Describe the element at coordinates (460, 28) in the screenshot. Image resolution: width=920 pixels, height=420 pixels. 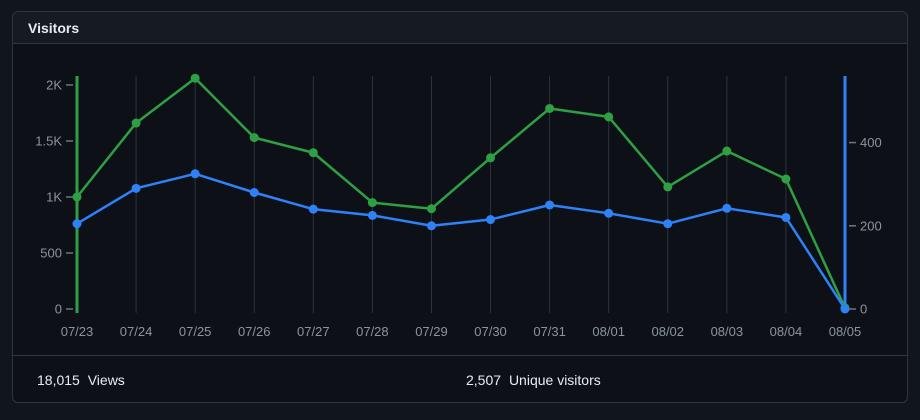
I see `card-header: Visitors` at that location.